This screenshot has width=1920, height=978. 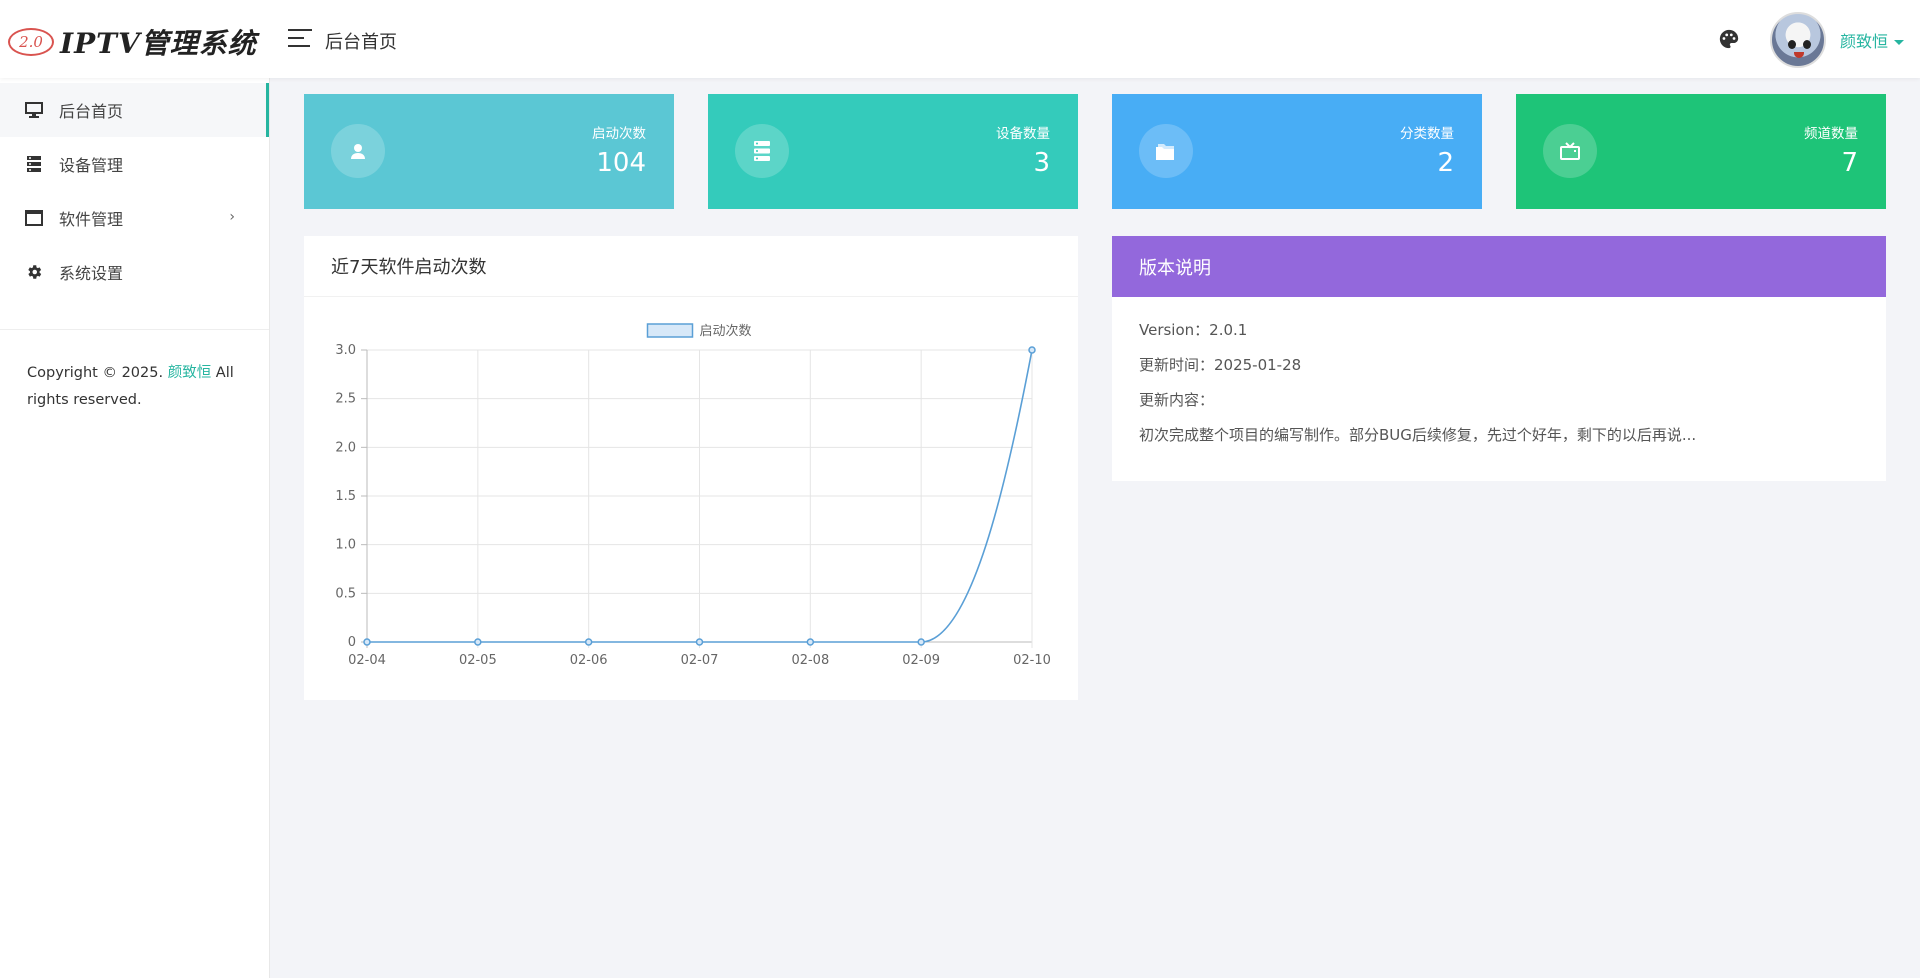 What do you see at coordinates (1701, 151) in the screenshot?
I see `stat-card-channels: 频道数量 7` at bounding box center [1701, 151].